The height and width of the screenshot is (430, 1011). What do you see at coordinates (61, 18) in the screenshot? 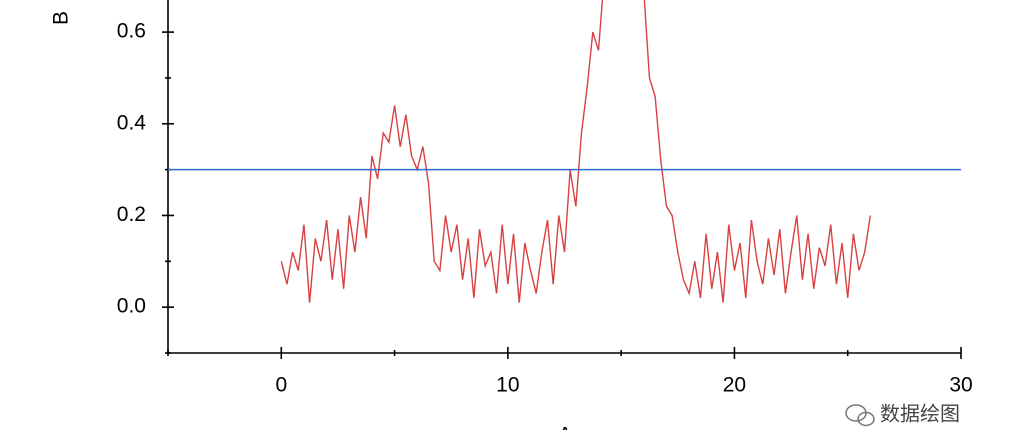
I see `y-axis-label: B` at bounding box center [61, 18].